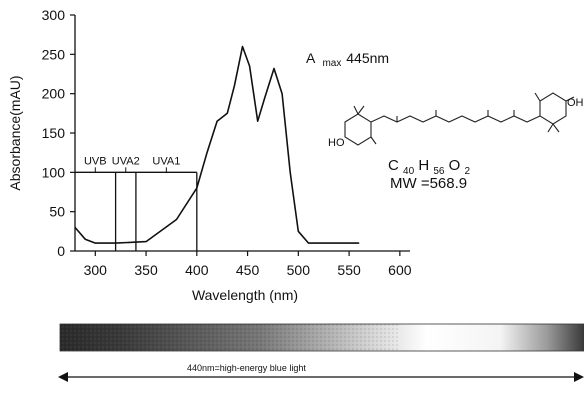  Describe the element at coordinates (15, 132) in the screenshot. I see `y-axis-title: Absorbance(mAU)` at that location.